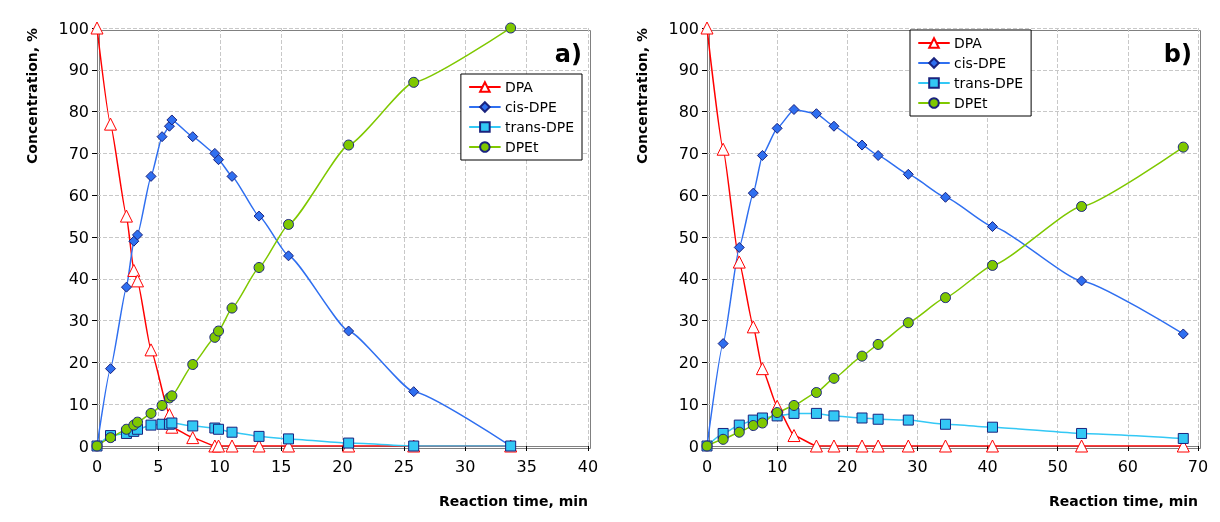 This screenshot has width=1220, height=522. I want to click on x-tick-label: 70, so click(1198, 466).